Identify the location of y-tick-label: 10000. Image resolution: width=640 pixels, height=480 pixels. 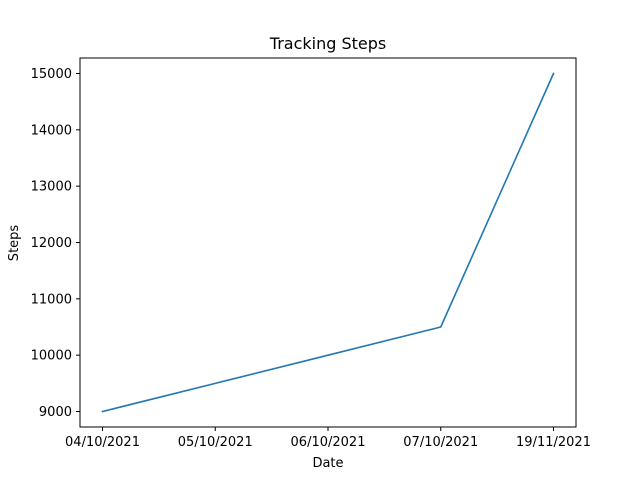
(51, 356).